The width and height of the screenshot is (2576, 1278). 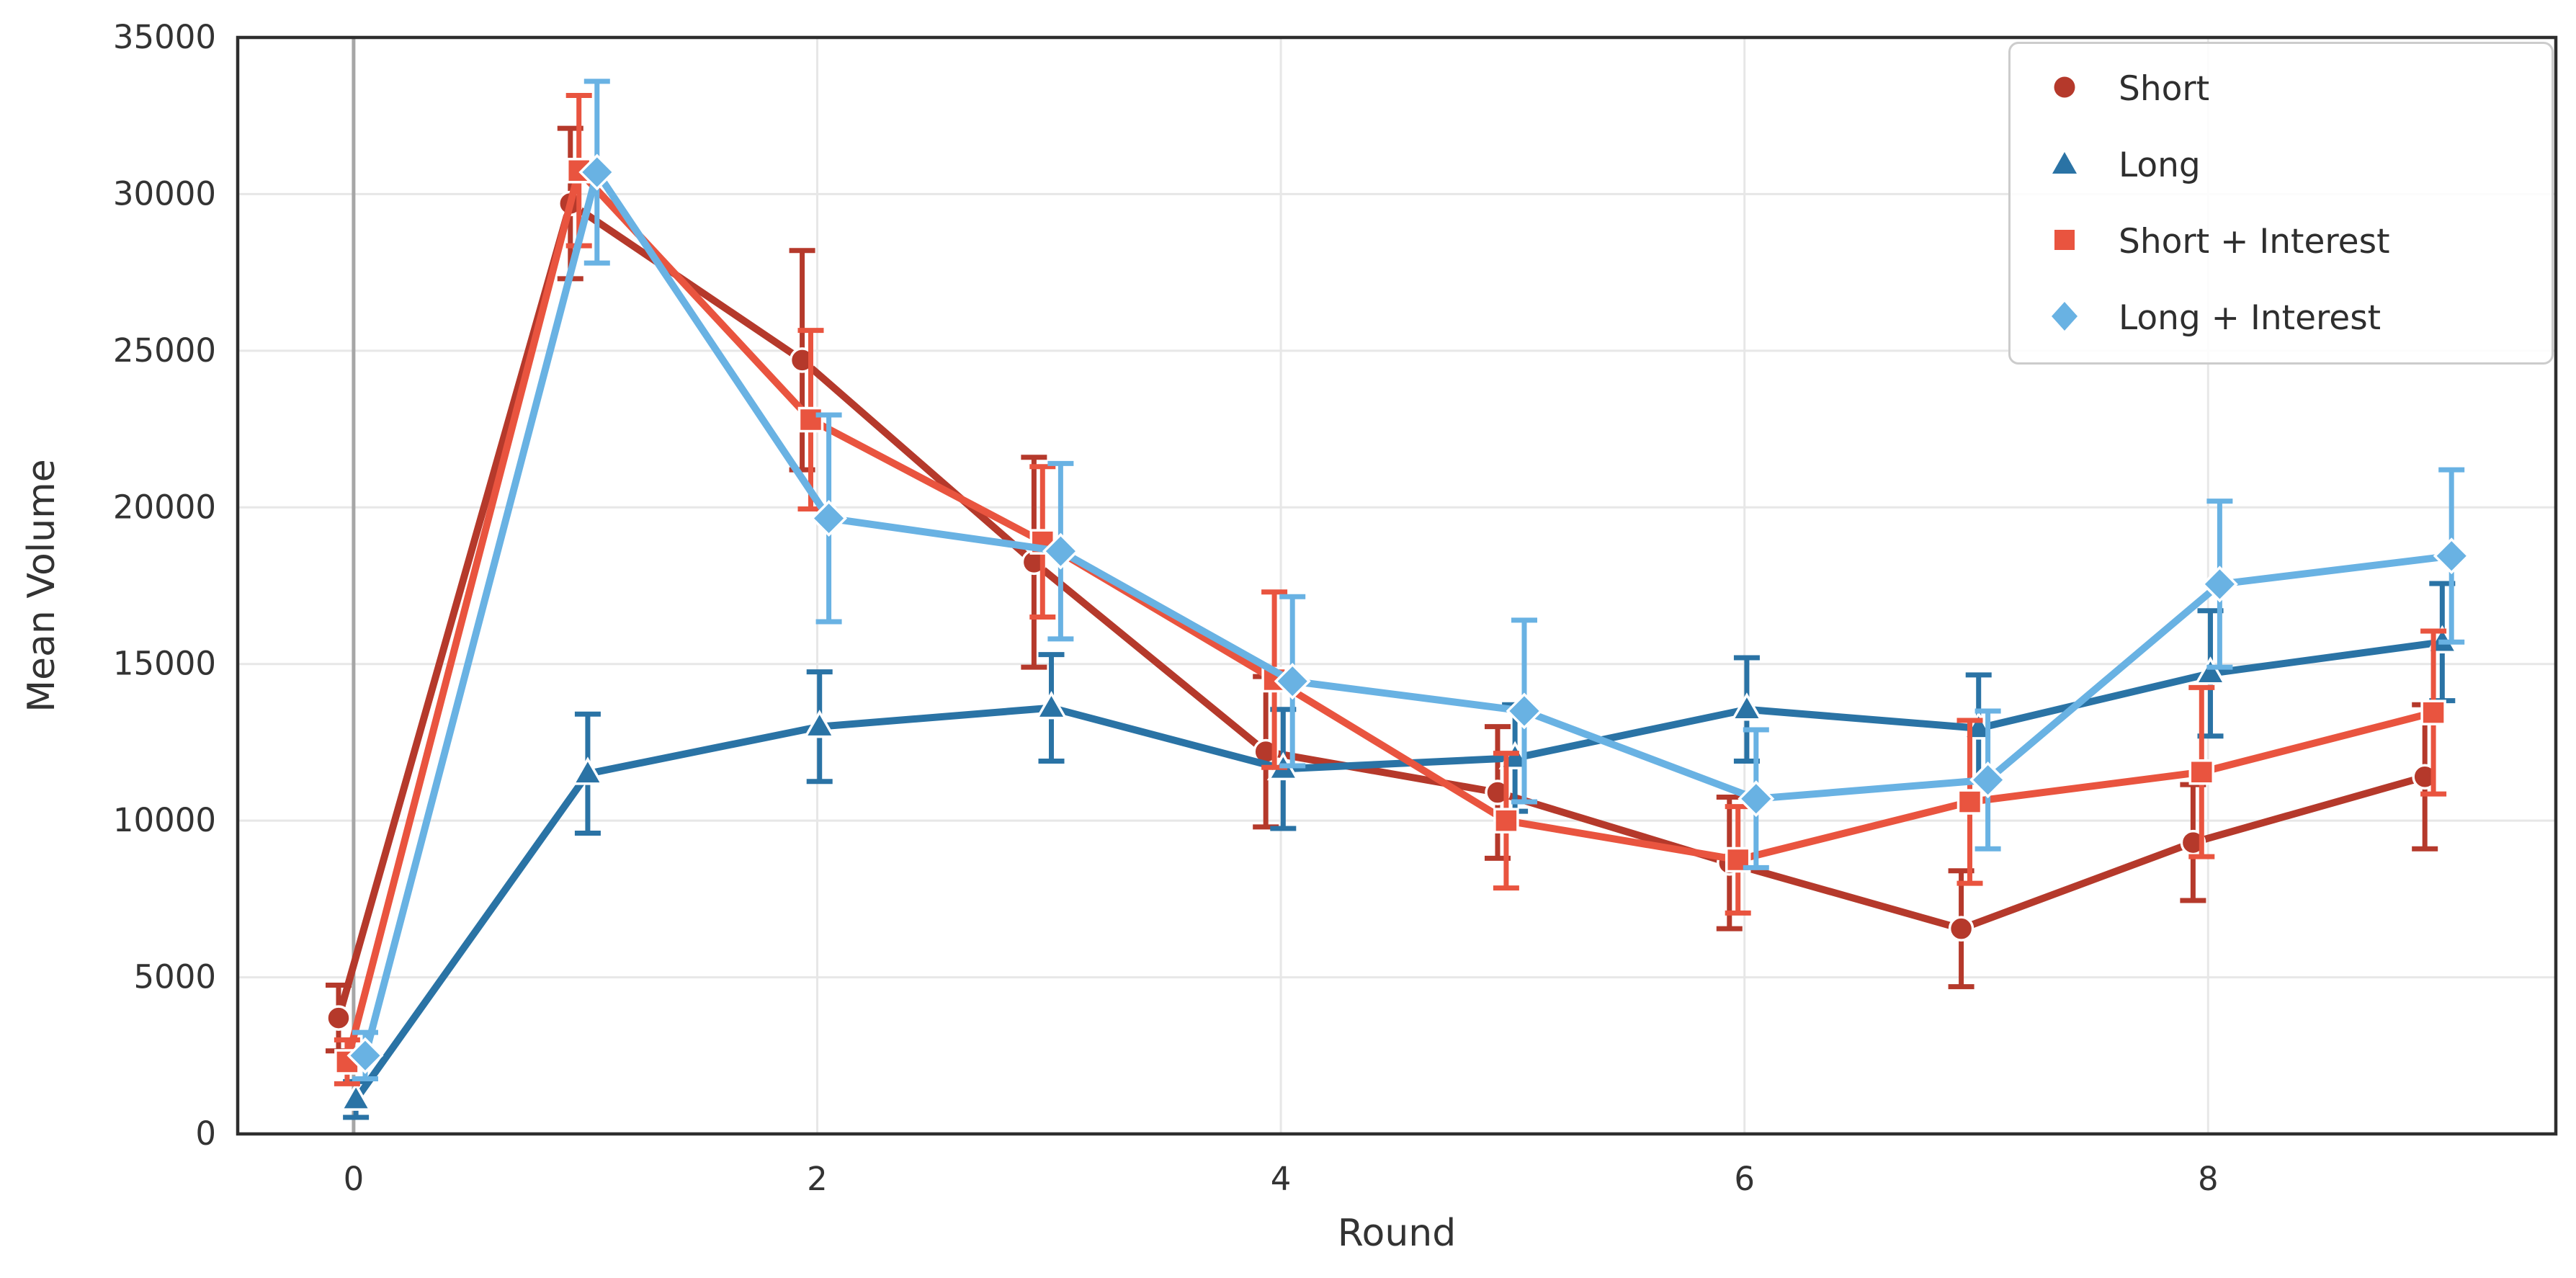 What do you see at coordinates (2281, 88) in the screenshot?
I see `legend-item-short: Short` at bounding box center [2281, 88].